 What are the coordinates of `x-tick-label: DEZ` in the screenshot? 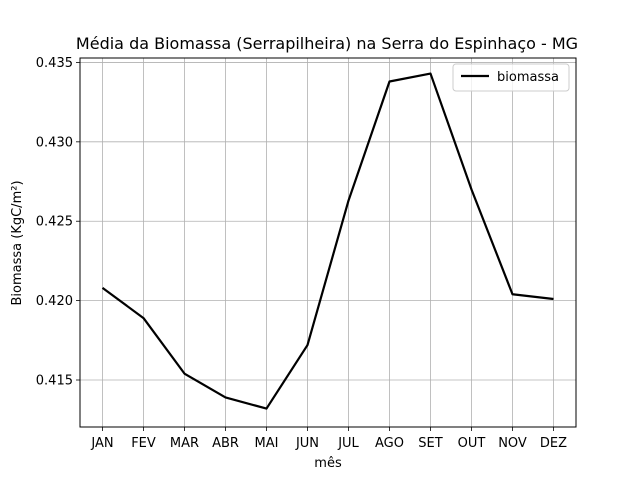 It's located at (553, 443).